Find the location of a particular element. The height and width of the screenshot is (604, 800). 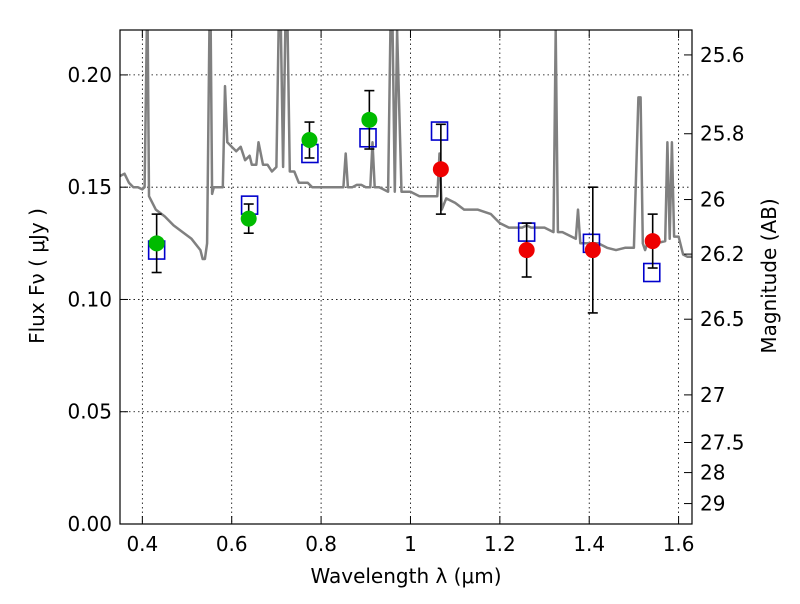

y-axis-label: Flux Fν ( μJy ) is located at coordinates (37, 276).